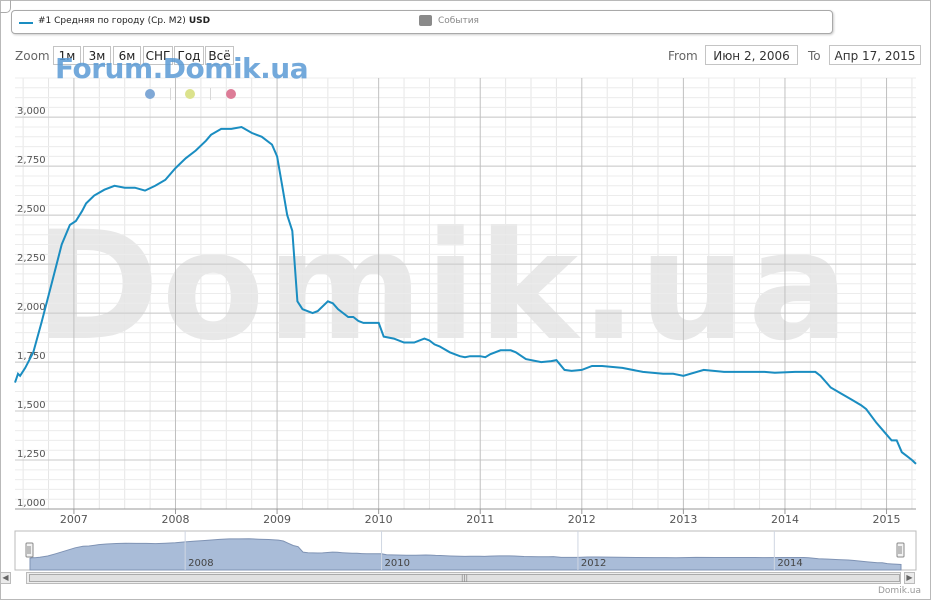  I want to click on scroll-left-arrow-icon: ◀, so click(5, 578).